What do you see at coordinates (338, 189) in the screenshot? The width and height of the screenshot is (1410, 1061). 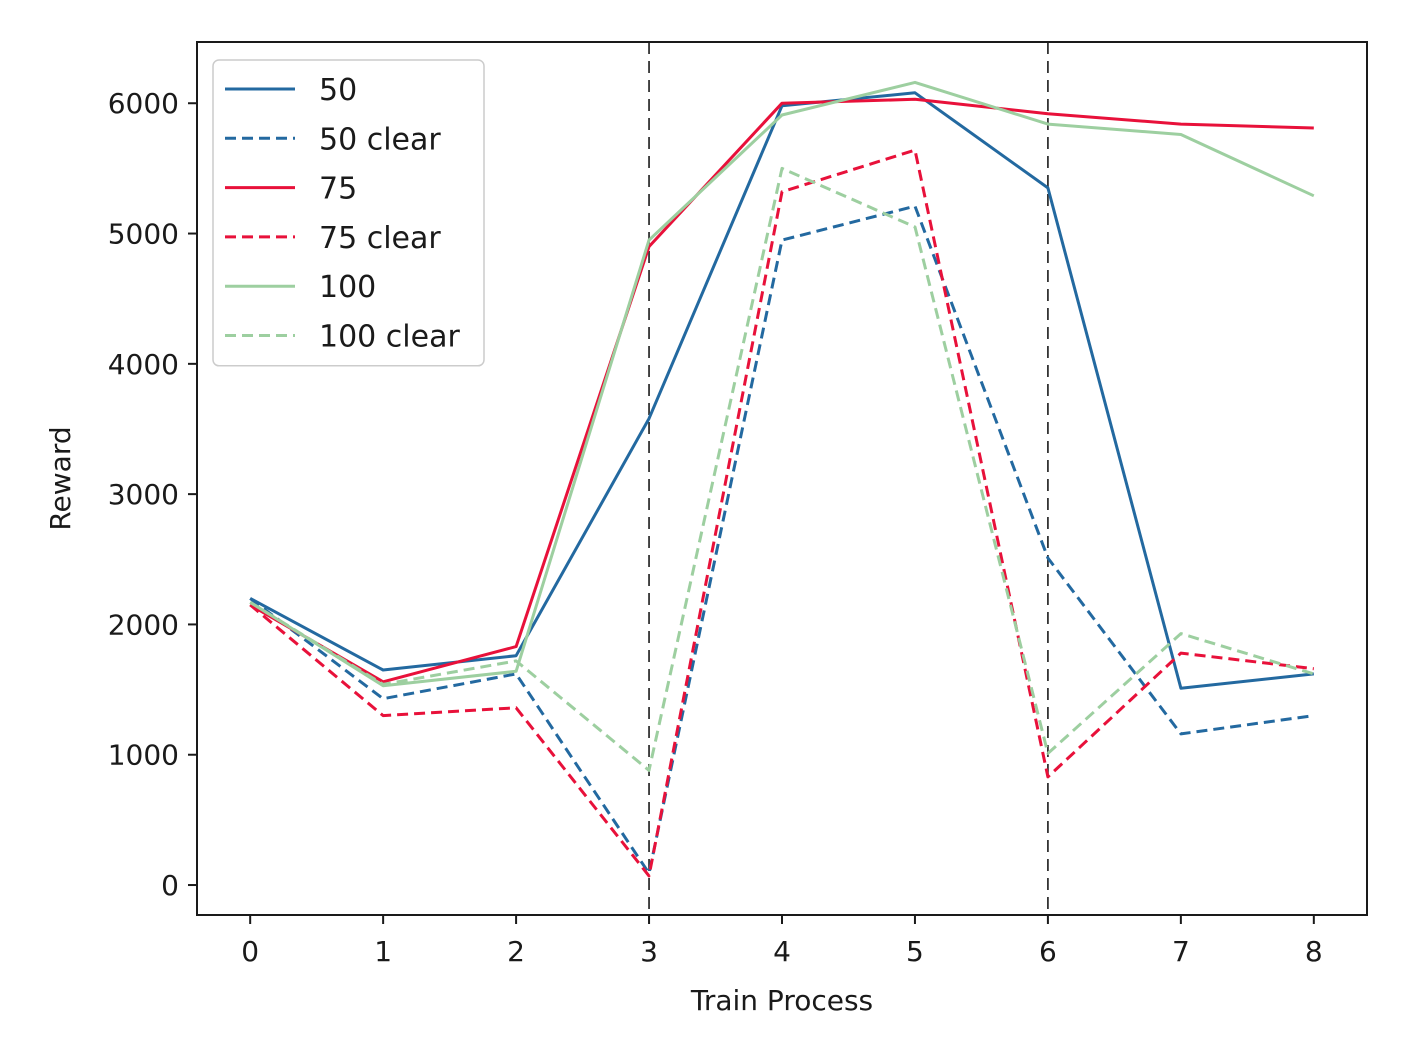 I see `legend-label: 75` at bounding box center [338, 189].